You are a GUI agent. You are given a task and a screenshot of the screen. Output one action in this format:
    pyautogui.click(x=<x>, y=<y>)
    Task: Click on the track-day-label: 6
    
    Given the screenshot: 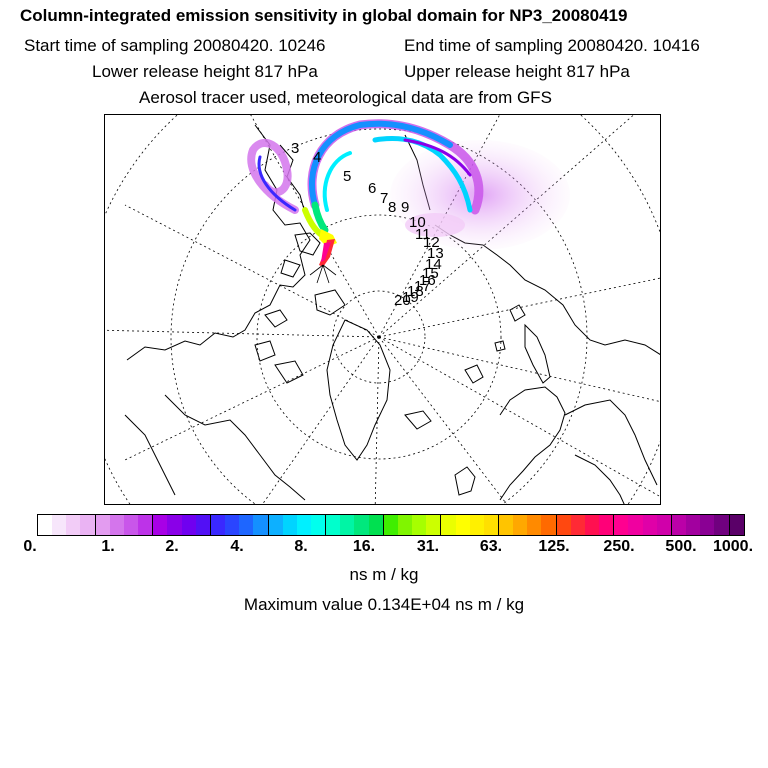 What is the action you would take?
    pyautogui.click(x=372, y=188)
    